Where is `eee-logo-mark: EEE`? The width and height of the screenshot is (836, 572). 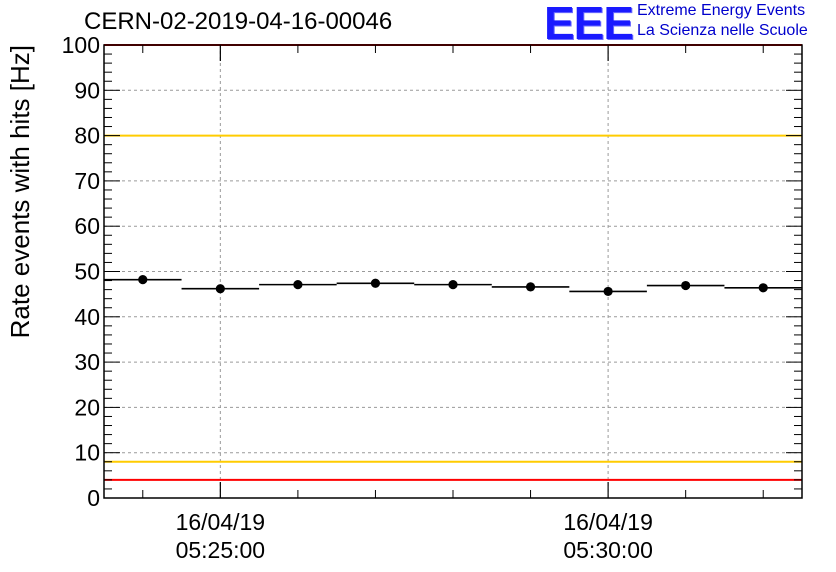
eee-logo-mark: EEE is located at coordinates (589, 24).